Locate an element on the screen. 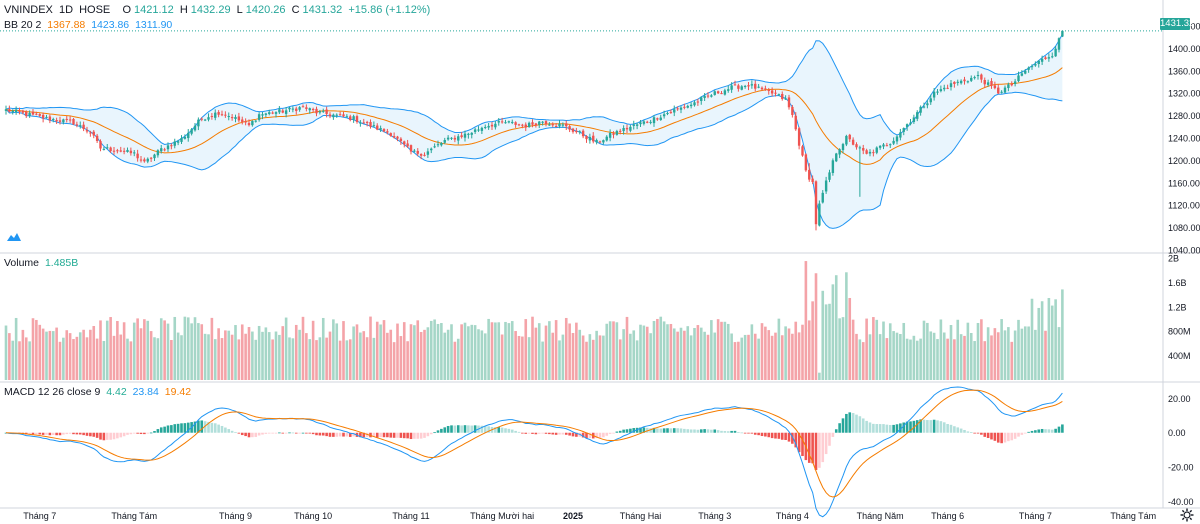 This screenshot has width=1200, height=524. macd-legend: MACD 12 26 close 9 4.42 23.84 19.42 is located at coordinates (99, 392).